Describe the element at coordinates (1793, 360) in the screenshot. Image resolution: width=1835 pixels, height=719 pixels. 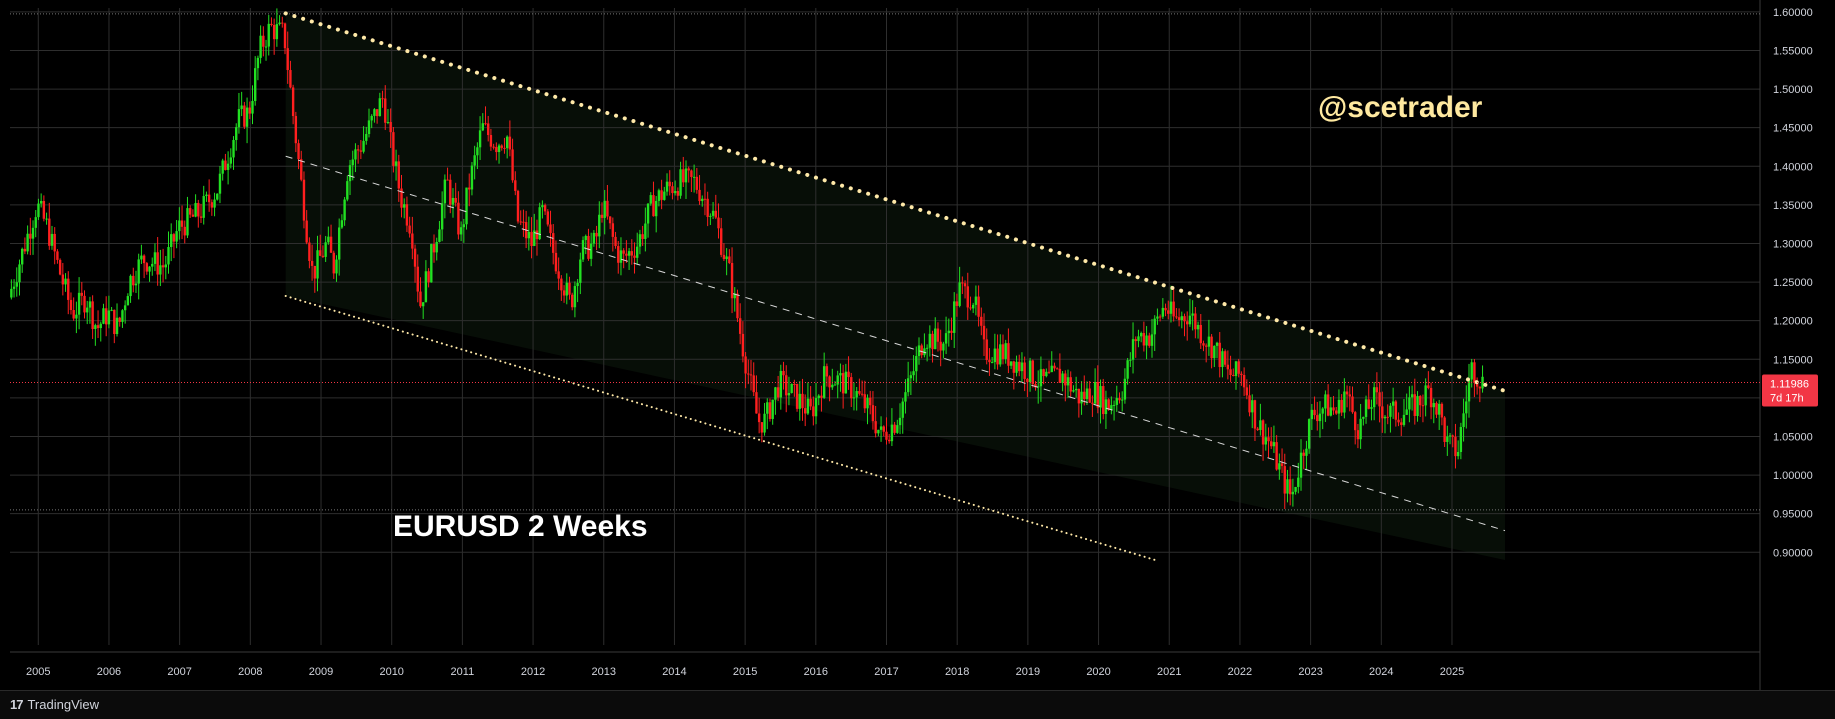
I see `y-tick-label: 1.15000` at that location.